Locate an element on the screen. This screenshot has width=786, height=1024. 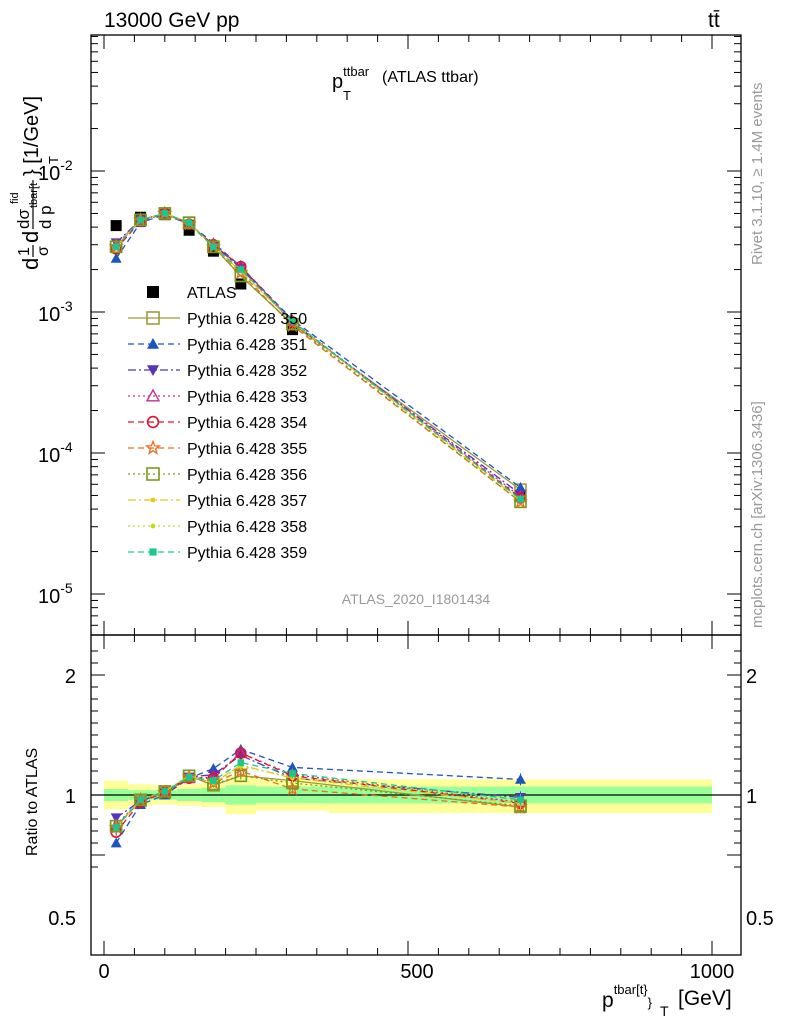
line-s357 is located at coordinates (318, 357).